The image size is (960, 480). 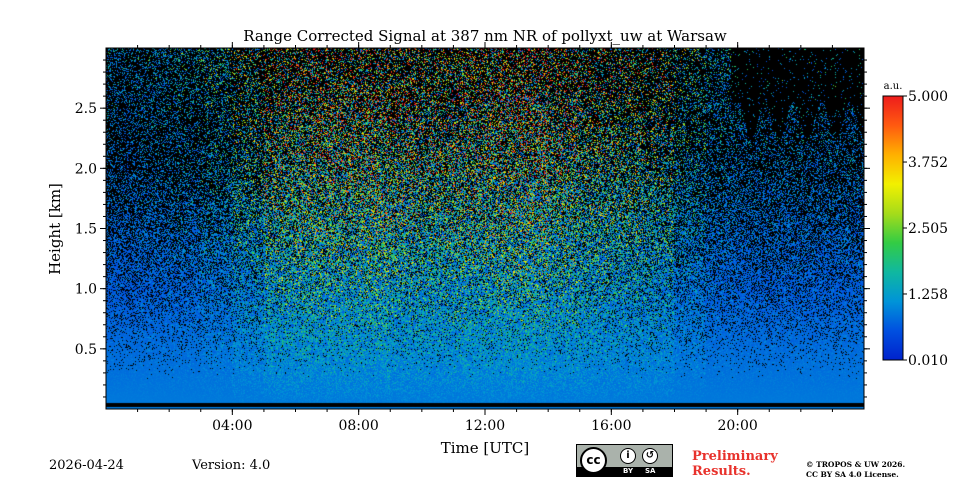 What do you see at coordinates (628, 471) in the screenshot?
I see `by-label: BY` at bounding box center [628, 471].